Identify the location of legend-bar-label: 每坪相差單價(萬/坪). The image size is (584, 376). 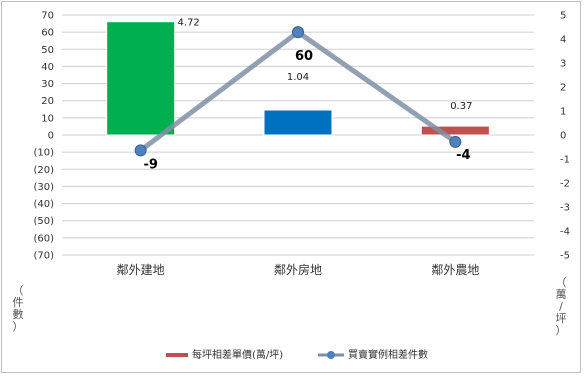
(237, 354).